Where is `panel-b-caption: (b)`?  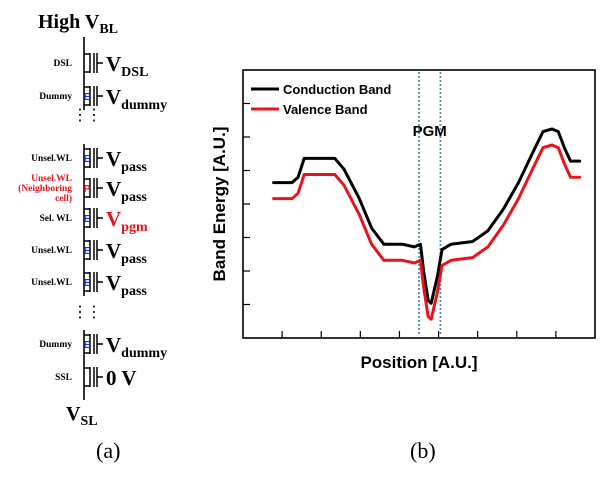
panel-b-caption: (b) is located at coordinates (423, 450).